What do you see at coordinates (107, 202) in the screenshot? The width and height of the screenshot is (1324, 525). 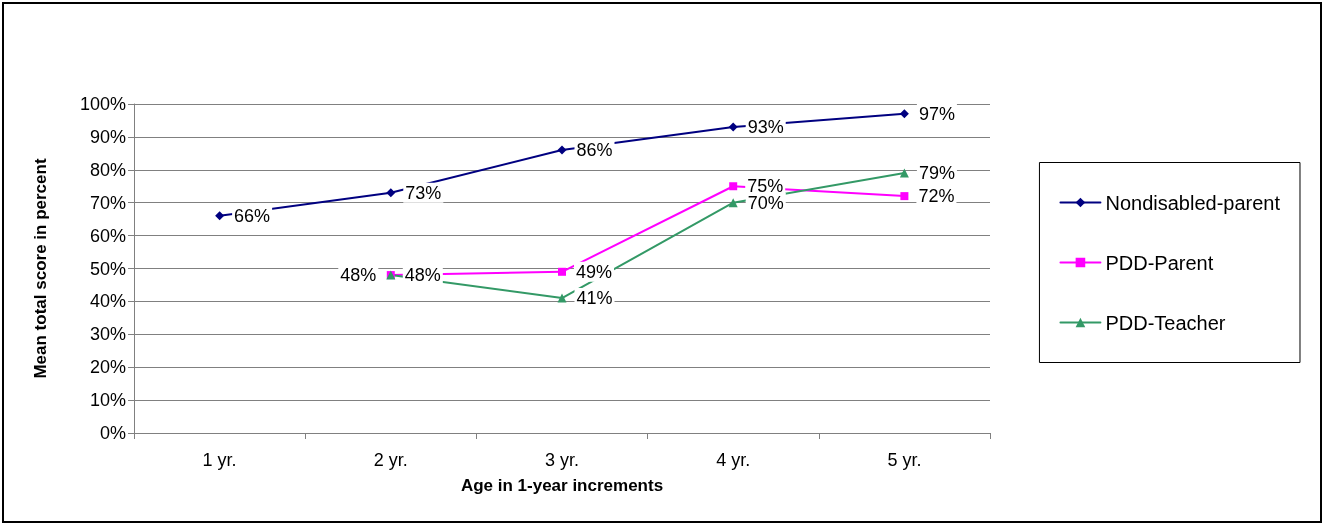 I see `y-tick-label: 70%` at bounding box center [107, 202].